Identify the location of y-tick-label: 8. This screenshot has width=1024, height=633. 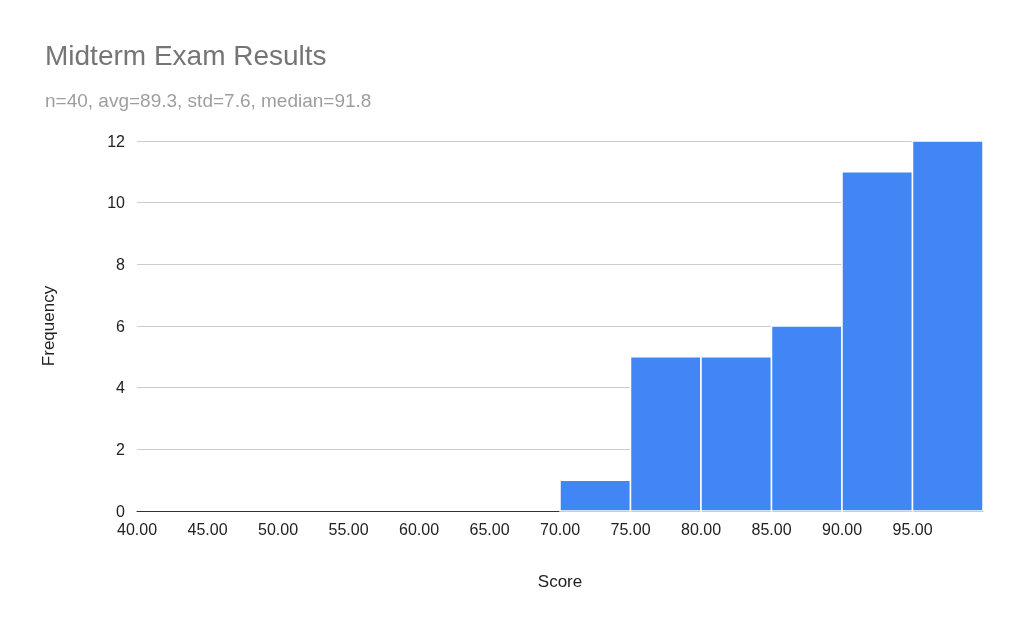
(121, 264).